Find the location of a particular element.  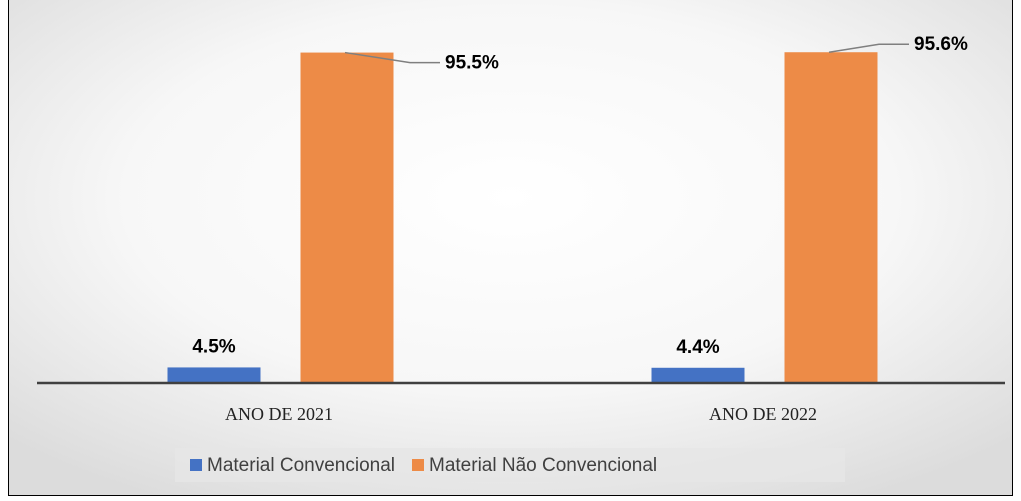

data-label: 95.5% is located at coordinates (472, 63).